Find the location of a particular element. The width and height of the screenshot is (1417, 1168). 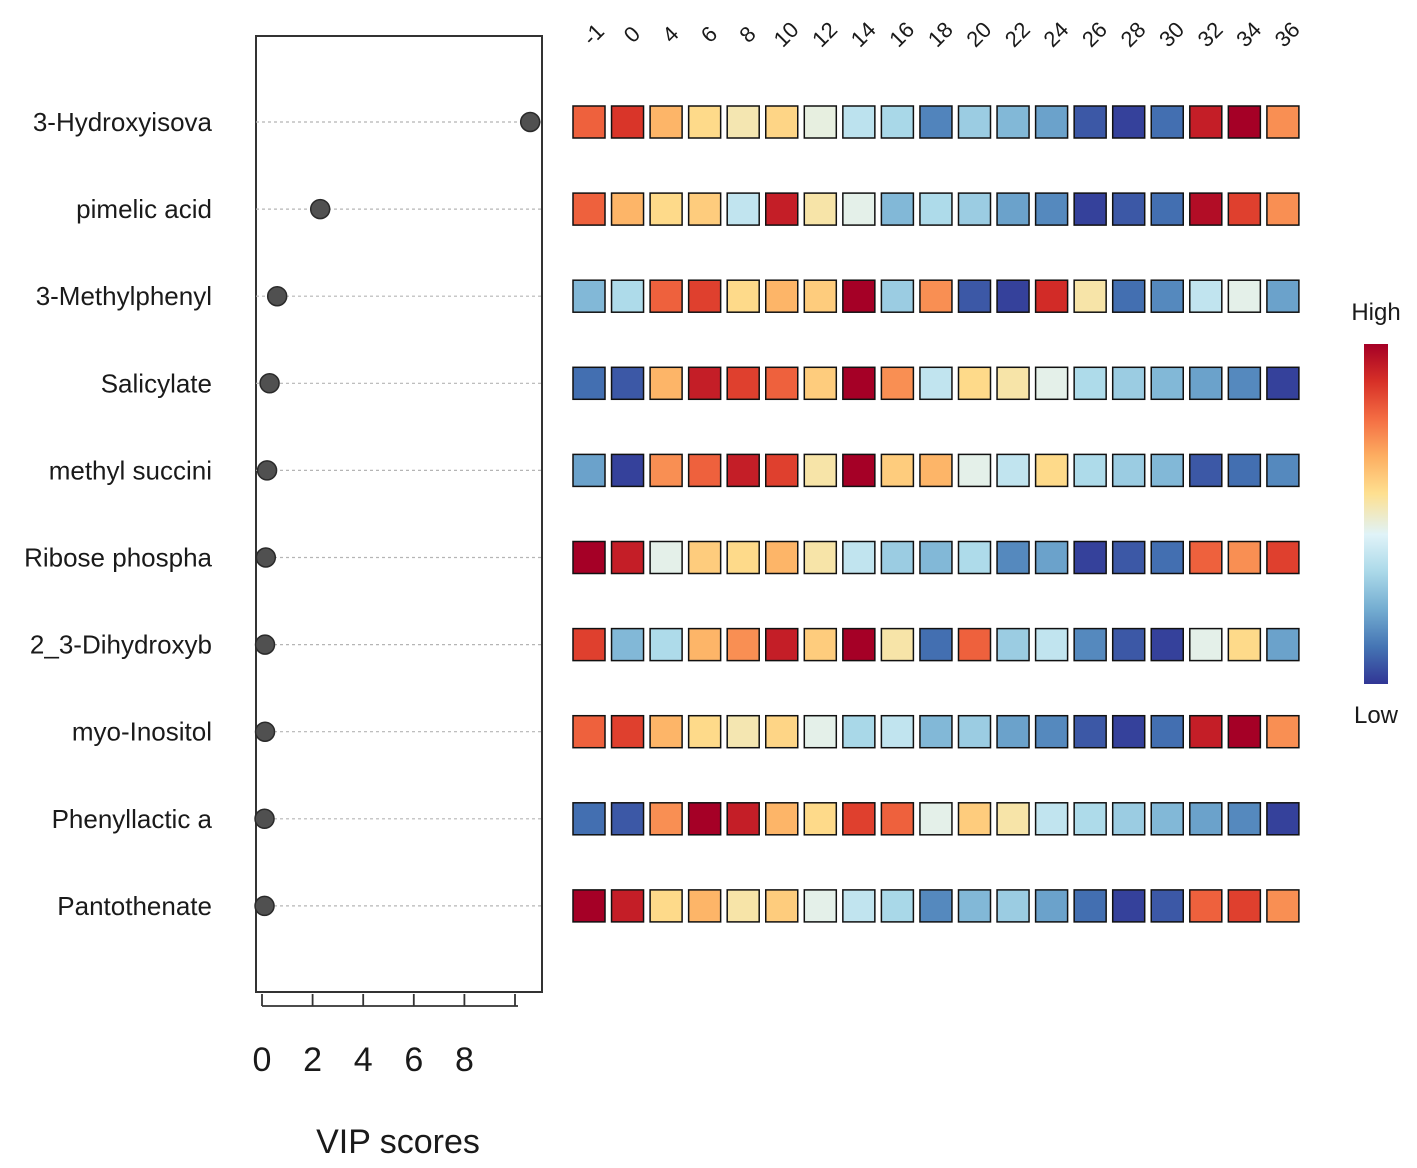

column-label: 30 is located at coordinates (1171, 34).